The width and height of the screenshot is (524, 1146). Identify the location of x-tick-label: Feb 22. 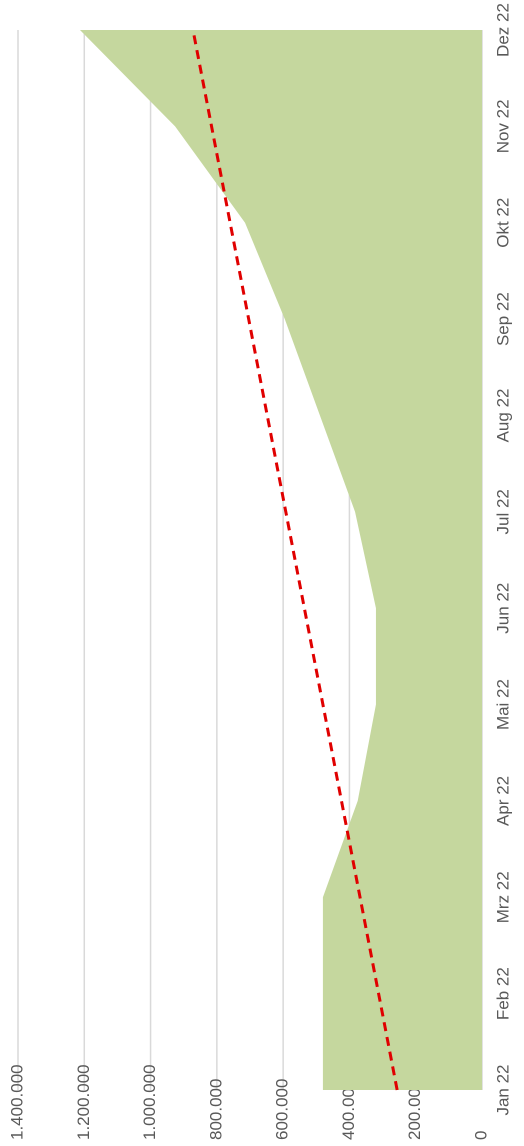
(502, 993).